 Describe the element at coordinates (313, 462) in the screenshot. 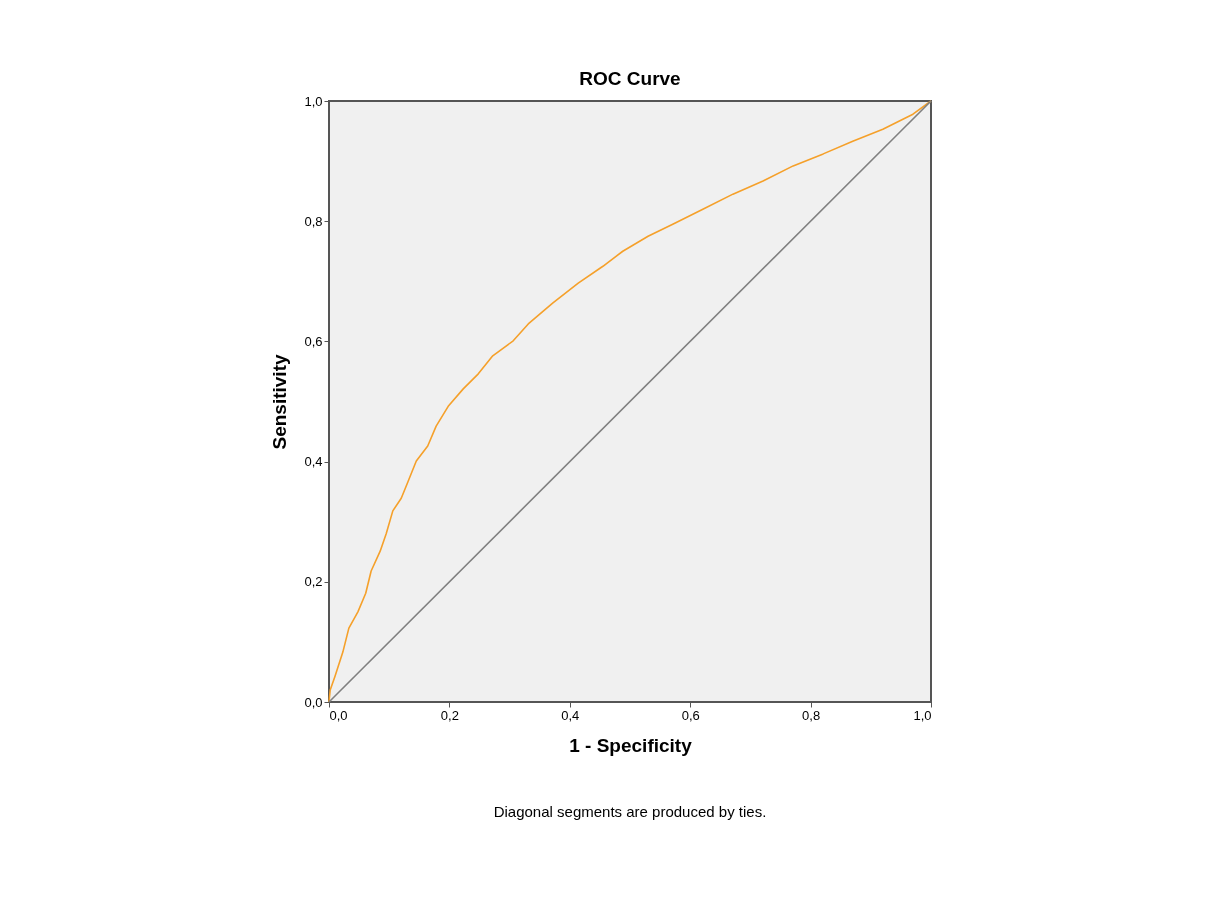

I see `y-tick-label: 0,4` at that location.